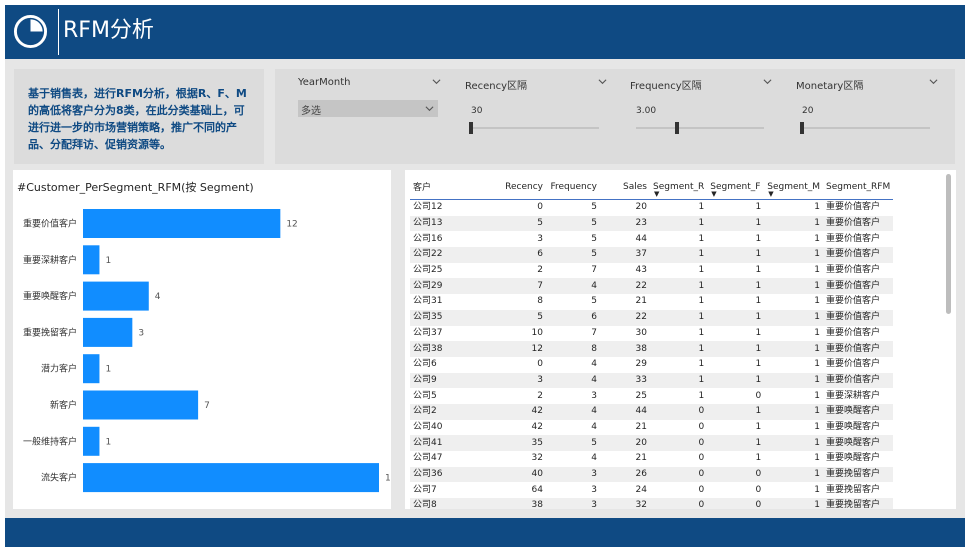  What do you see at coordinates (641, 489) in the screenshot?
I see `table-cell: 24` at bounding box center [641, 489].